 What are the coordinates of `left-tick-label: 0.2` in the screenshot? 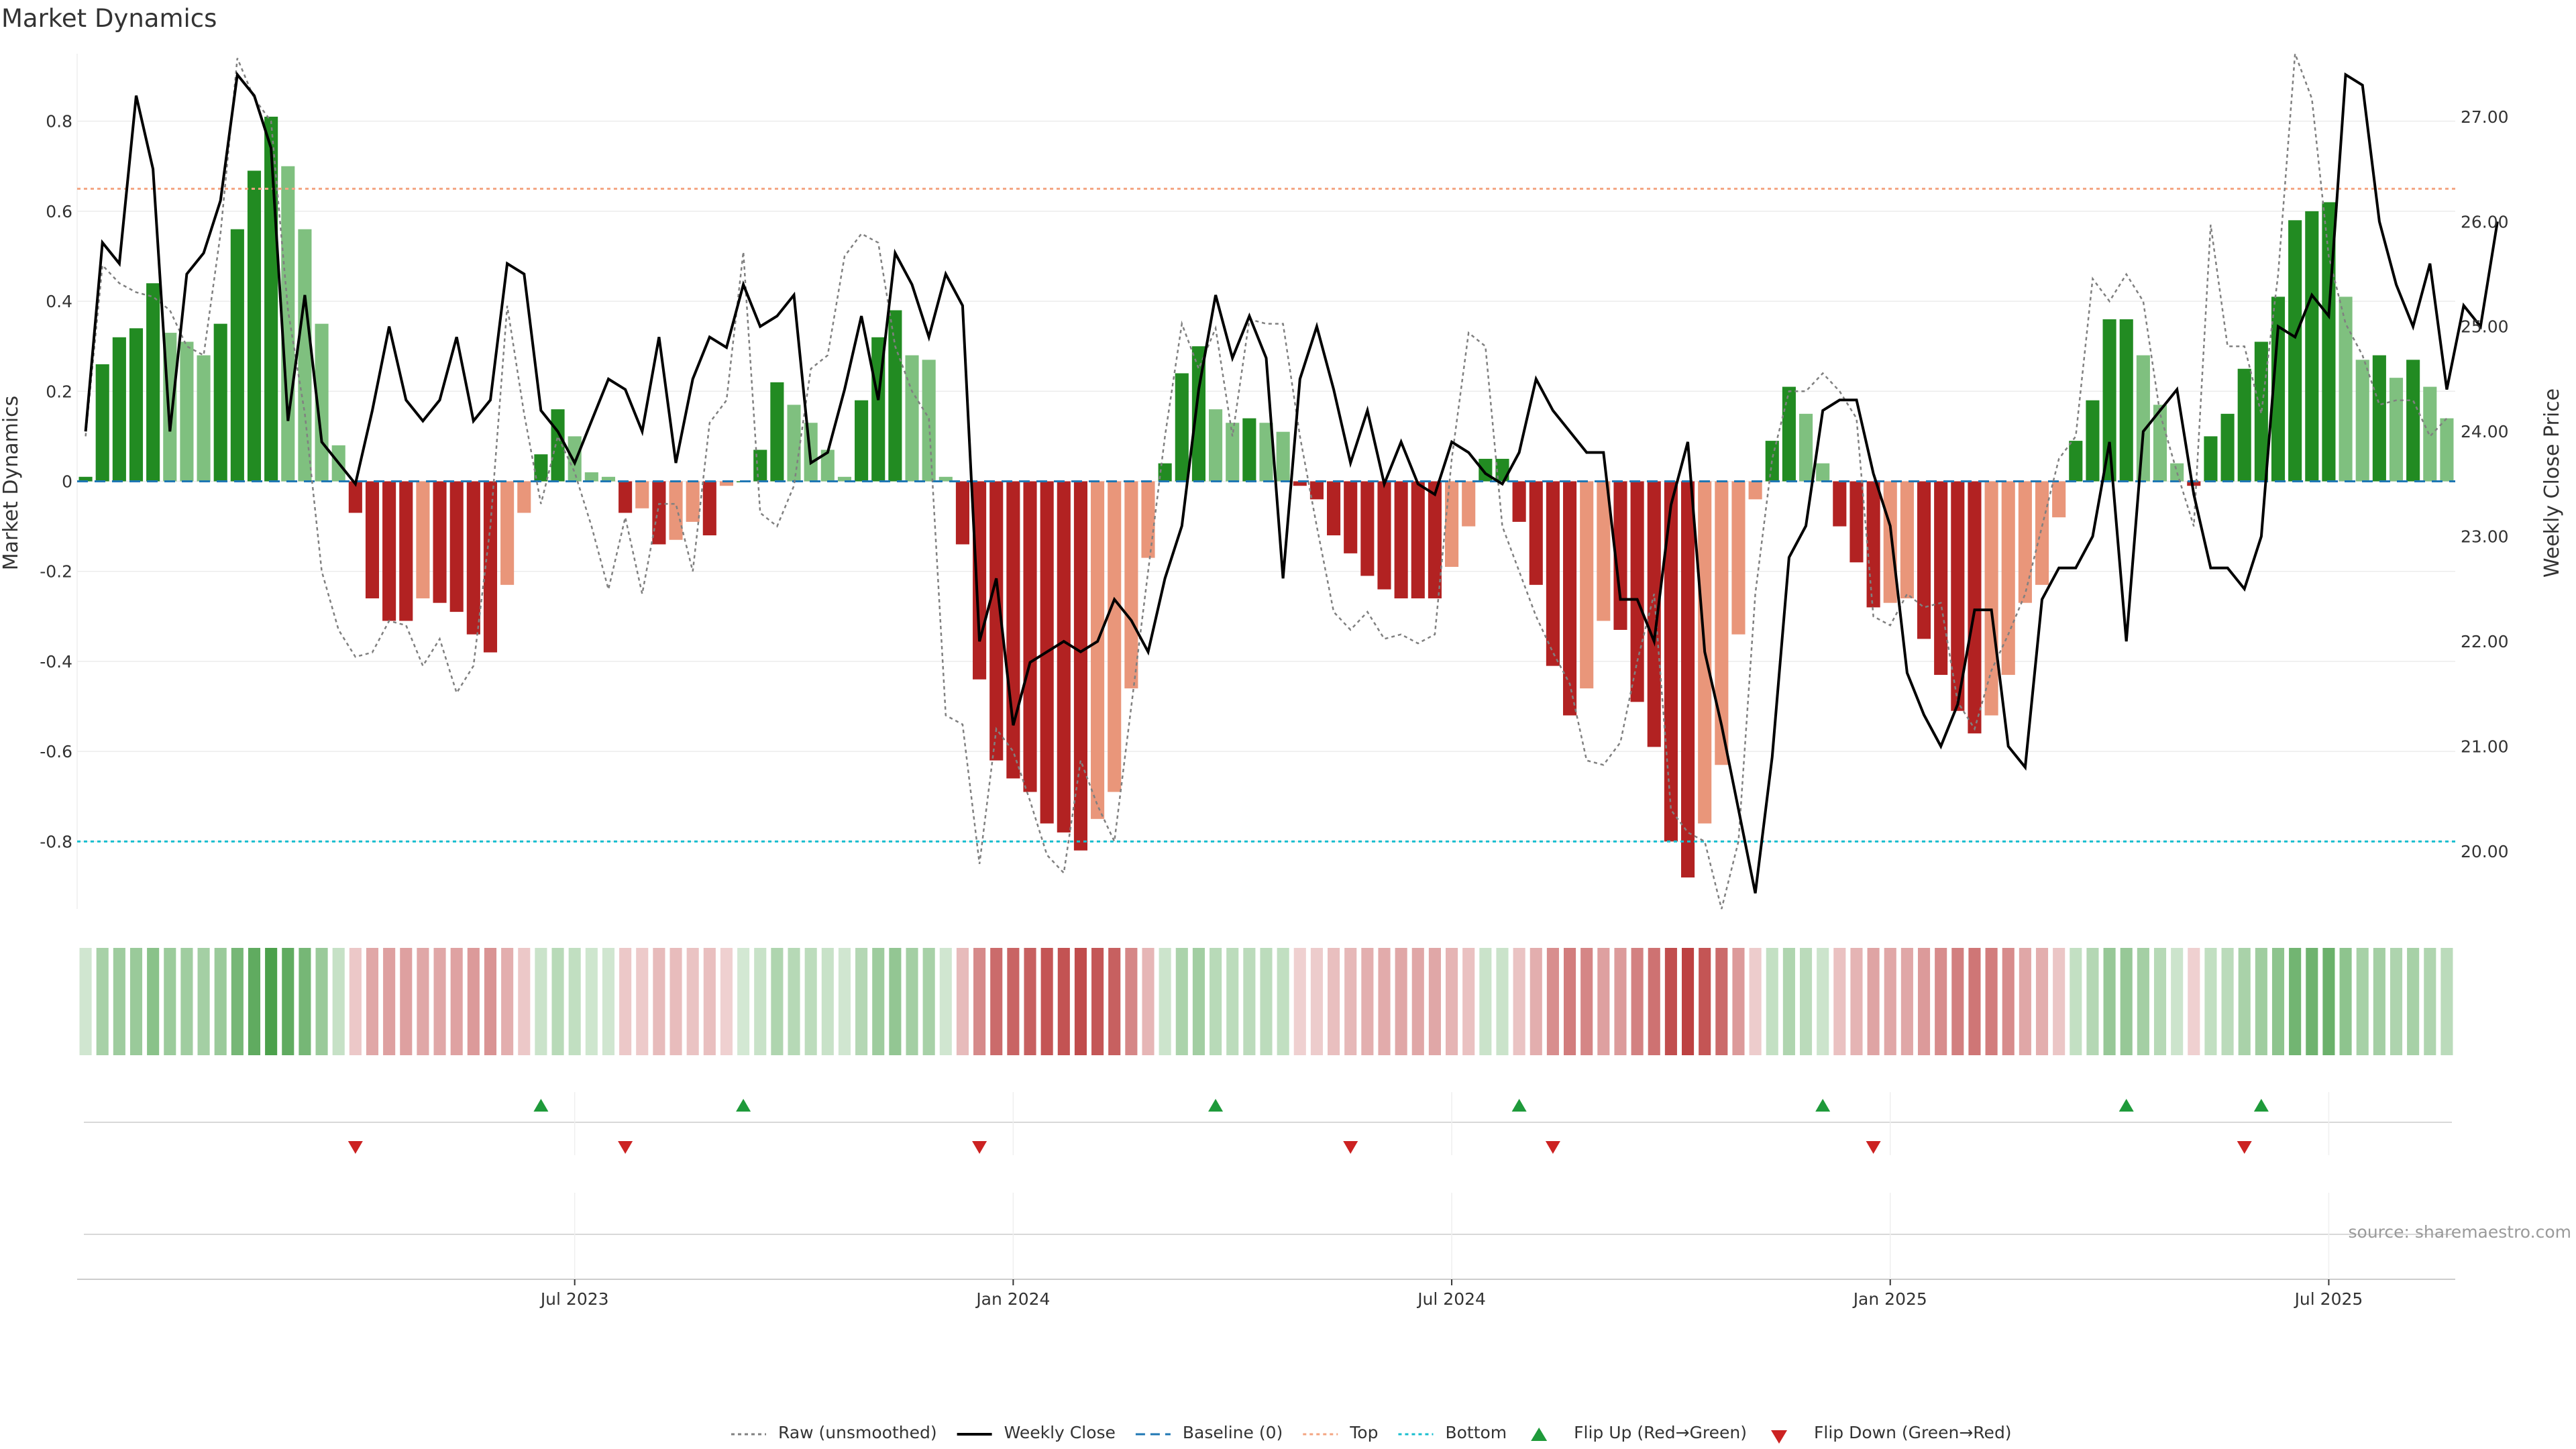 It's located at (59, 391).